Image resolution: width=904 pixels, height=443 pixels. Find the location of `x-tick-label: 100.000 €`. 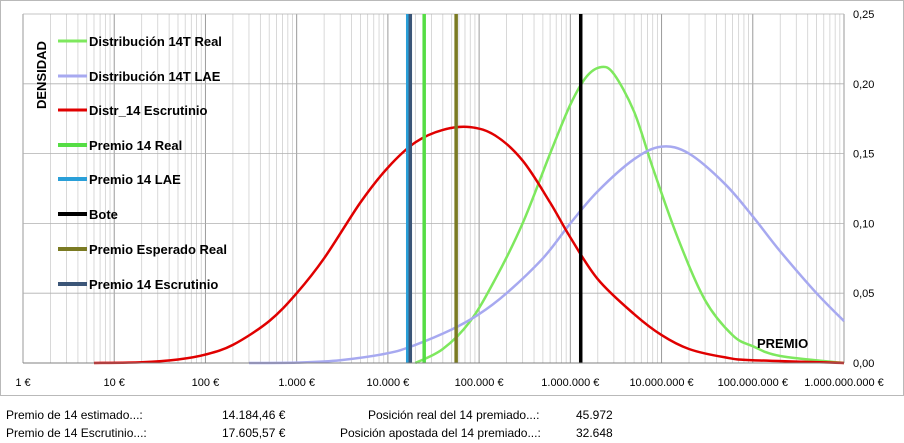

x-tick-label: 100.000 € is located at coordinates (479, 383).